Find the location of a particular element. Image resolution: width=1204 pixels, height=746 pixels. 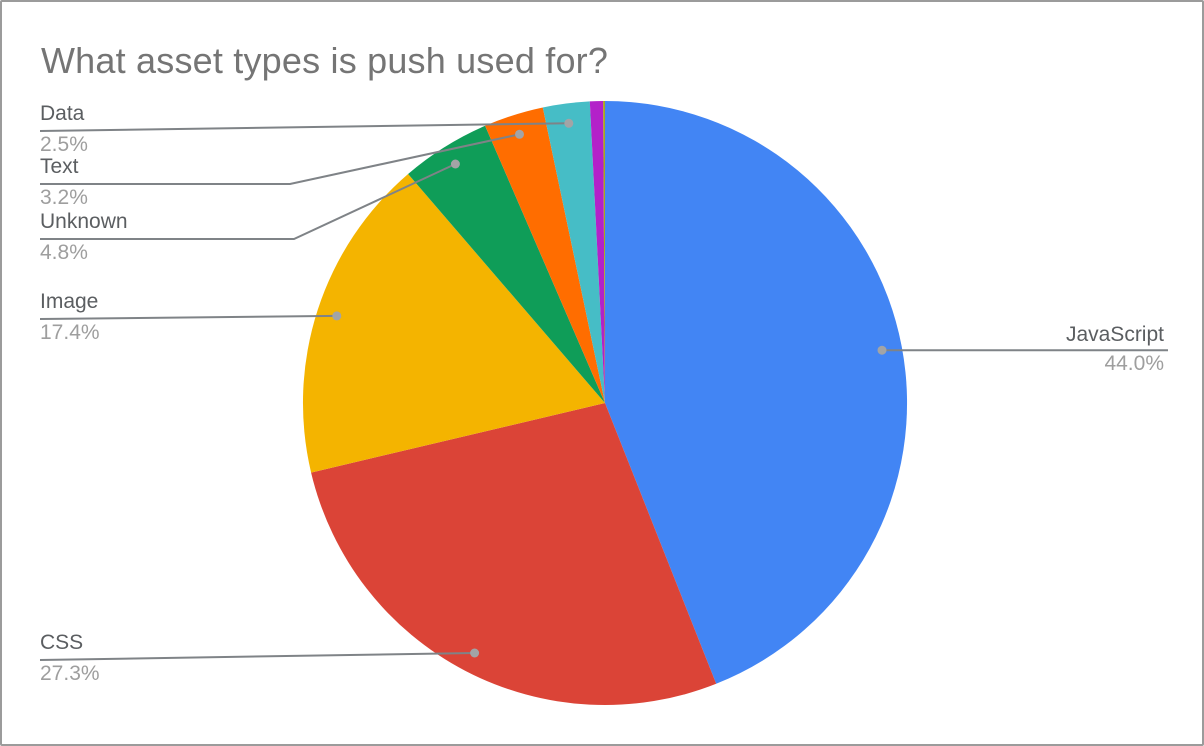

anchor-dot-javascript is located at coordinates (882, 350).